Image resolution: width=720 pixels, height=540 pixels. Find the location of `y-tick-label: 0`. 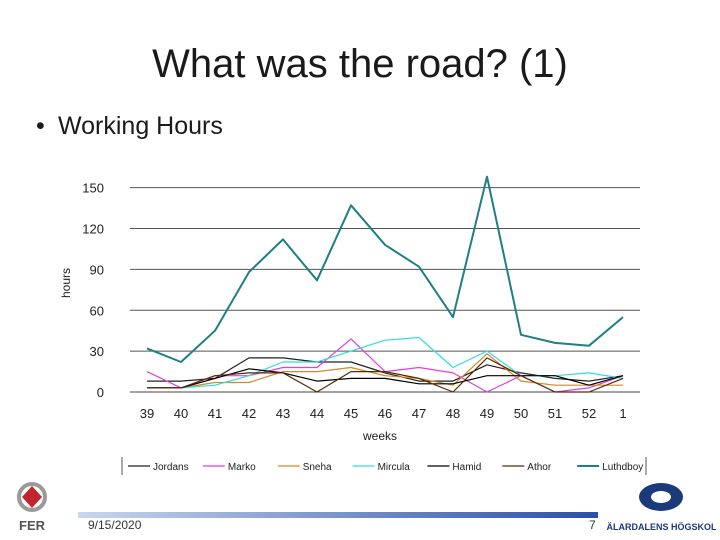

y-tick-label: 0 is located at coordinates (100, 392).